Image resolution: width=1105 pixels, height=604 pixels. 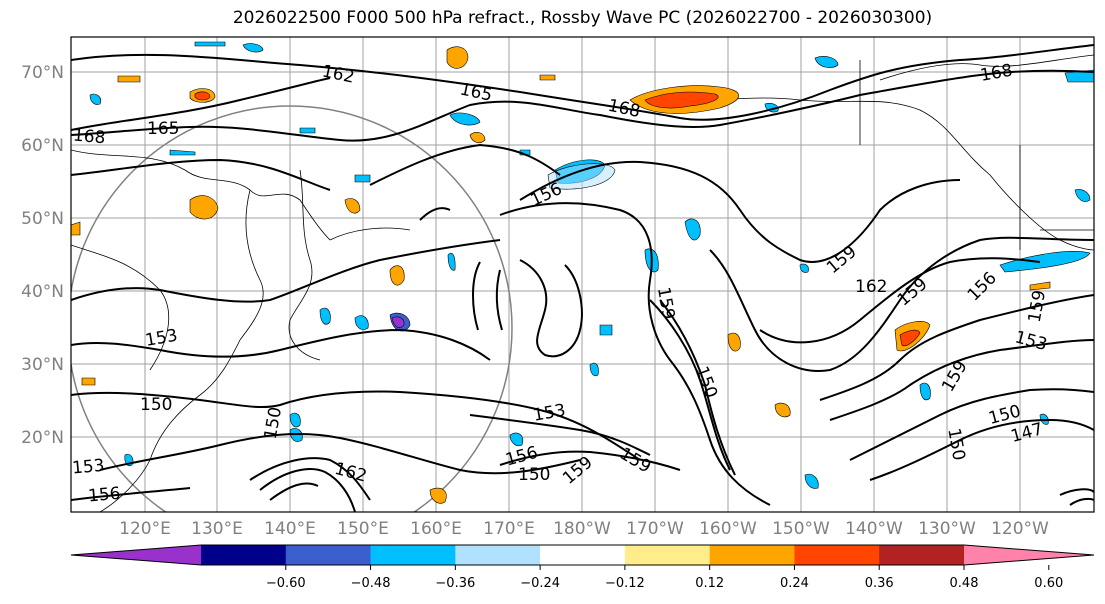 I want to click on lon-label: 130°W, so click(x=947, y=529).